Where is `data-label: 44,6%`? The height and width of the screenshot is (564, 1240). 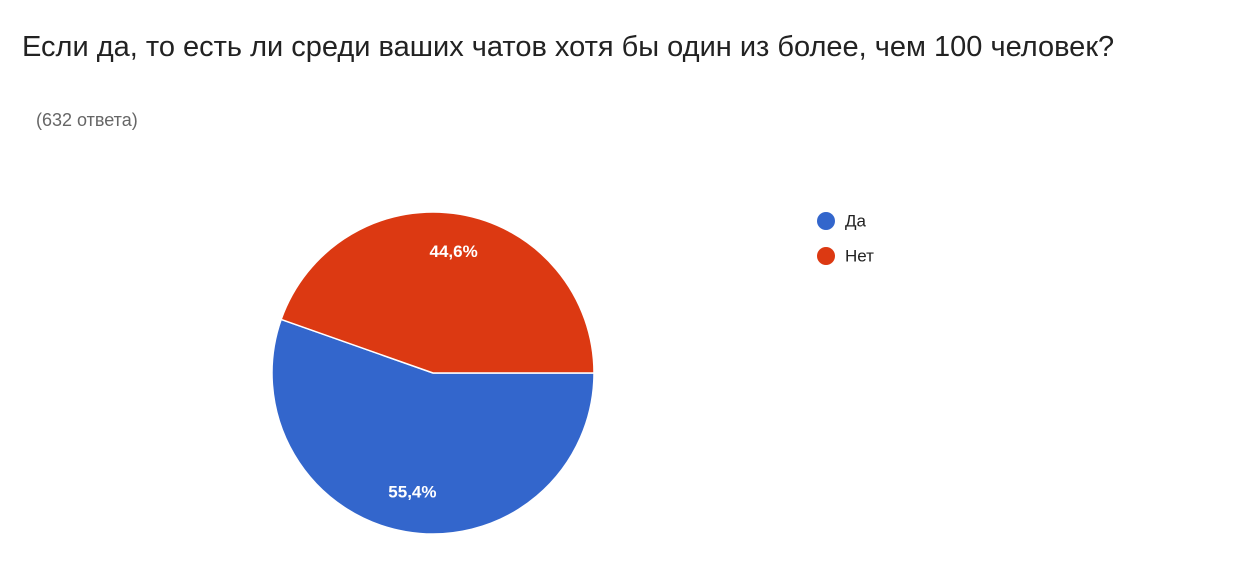 data-label: 44,6% is located at coordinates (453, 251).